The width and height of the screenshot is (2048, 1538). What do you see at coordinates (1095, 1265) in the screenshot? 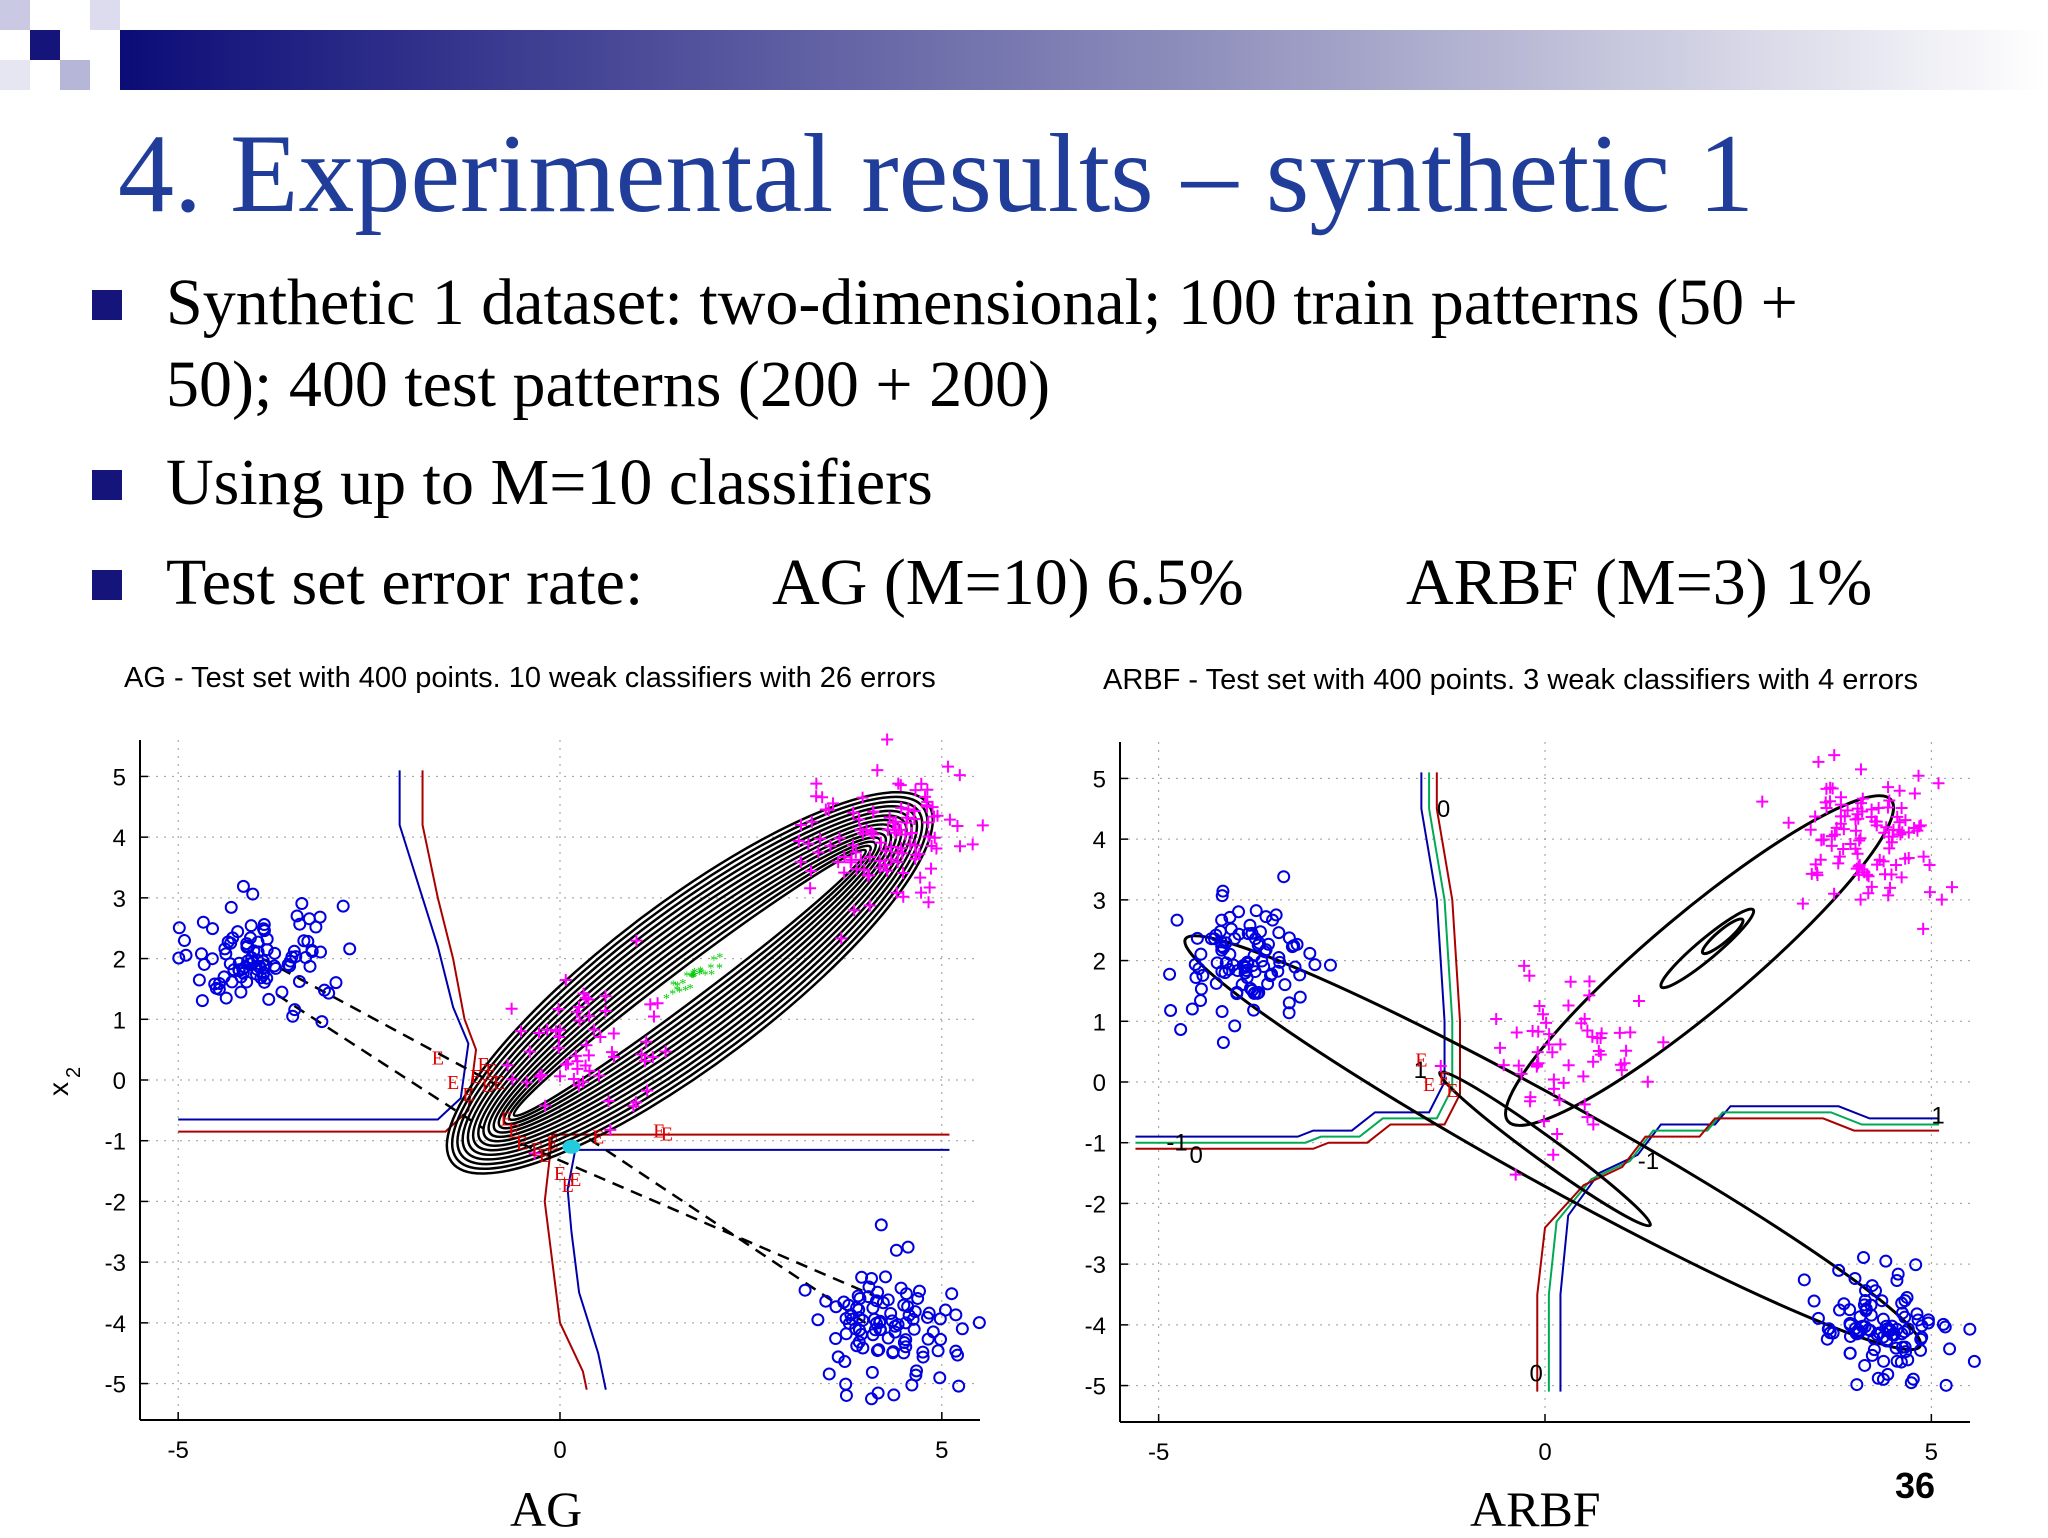
I see `y-tick-label: -3` at bounding box center [1095, 1265].